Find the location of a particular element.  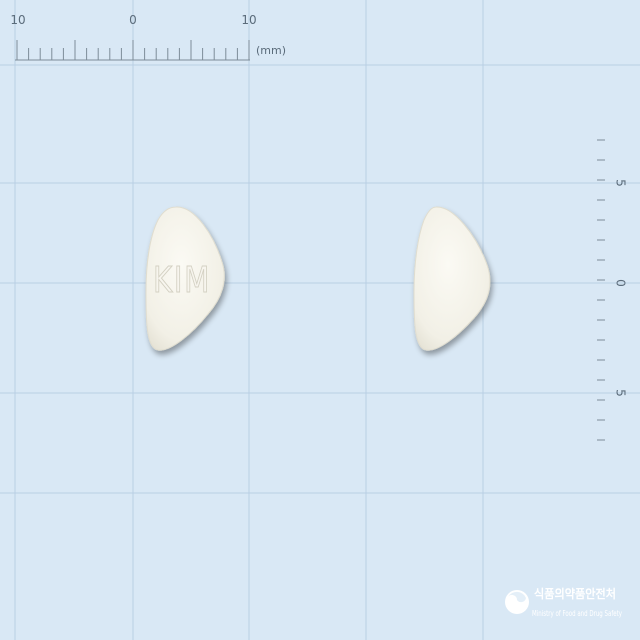

ruler-right-label-top: 5 is located at coordinates (621, 183).